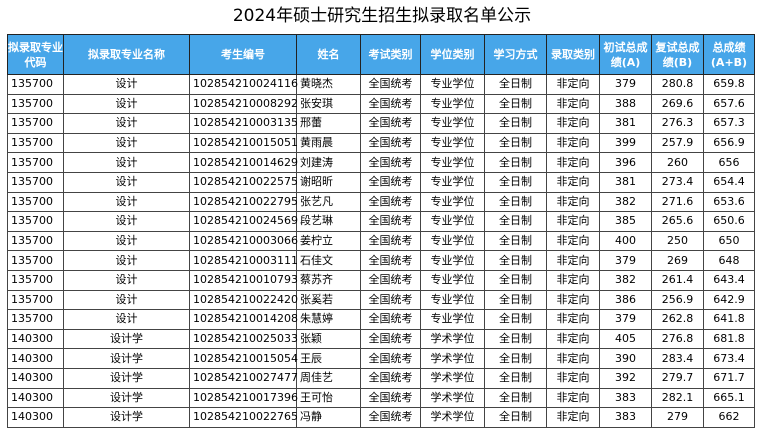 The height and width of the screenshot is (435, 764). Describe the element at coordinates (729, 339) in the screenshot. I see `cell-total-score: 681.8` at that location.